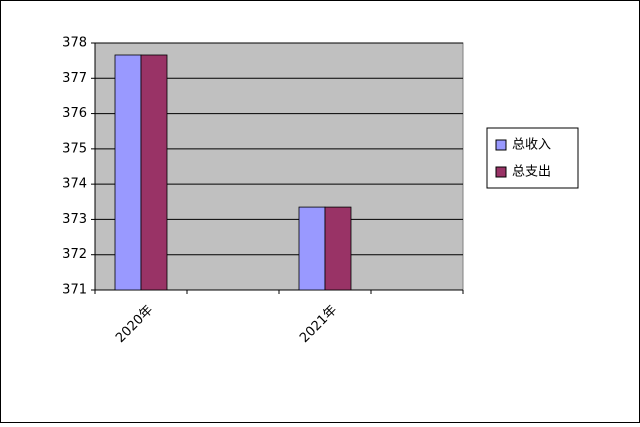  What do you see at coordinates (532, 158) in the screenshot?
I see `legend-box` at bounding box center [532, 158].